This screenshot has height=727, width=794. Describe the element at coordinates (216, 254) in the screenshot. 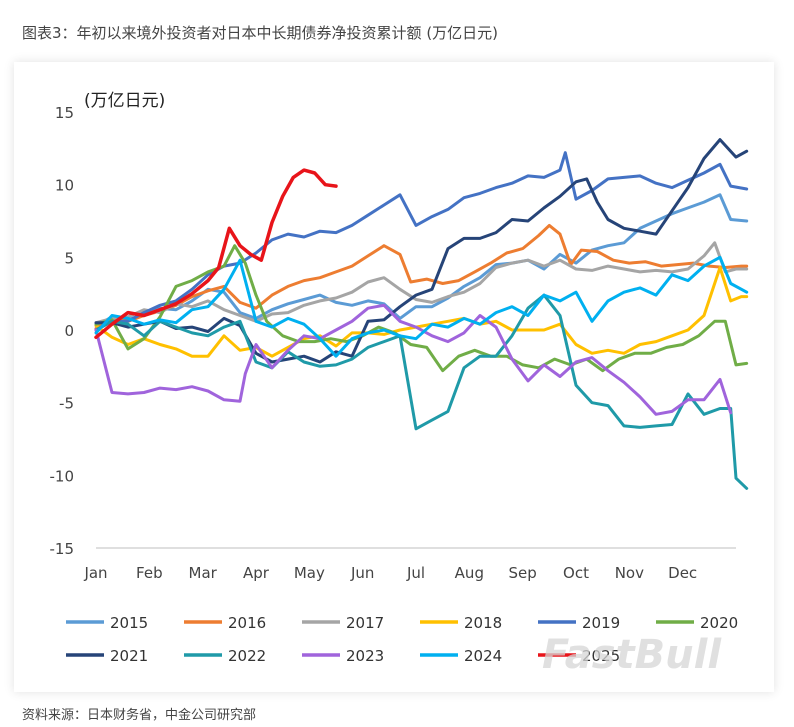

I see `series-line-2025` at that location.